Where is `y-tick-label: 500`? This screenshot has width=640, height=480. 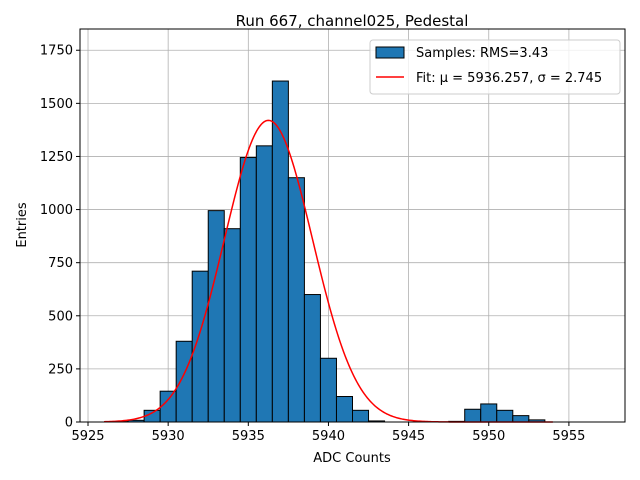 y-tick-label: 500 is located at coordinates (60, 316).